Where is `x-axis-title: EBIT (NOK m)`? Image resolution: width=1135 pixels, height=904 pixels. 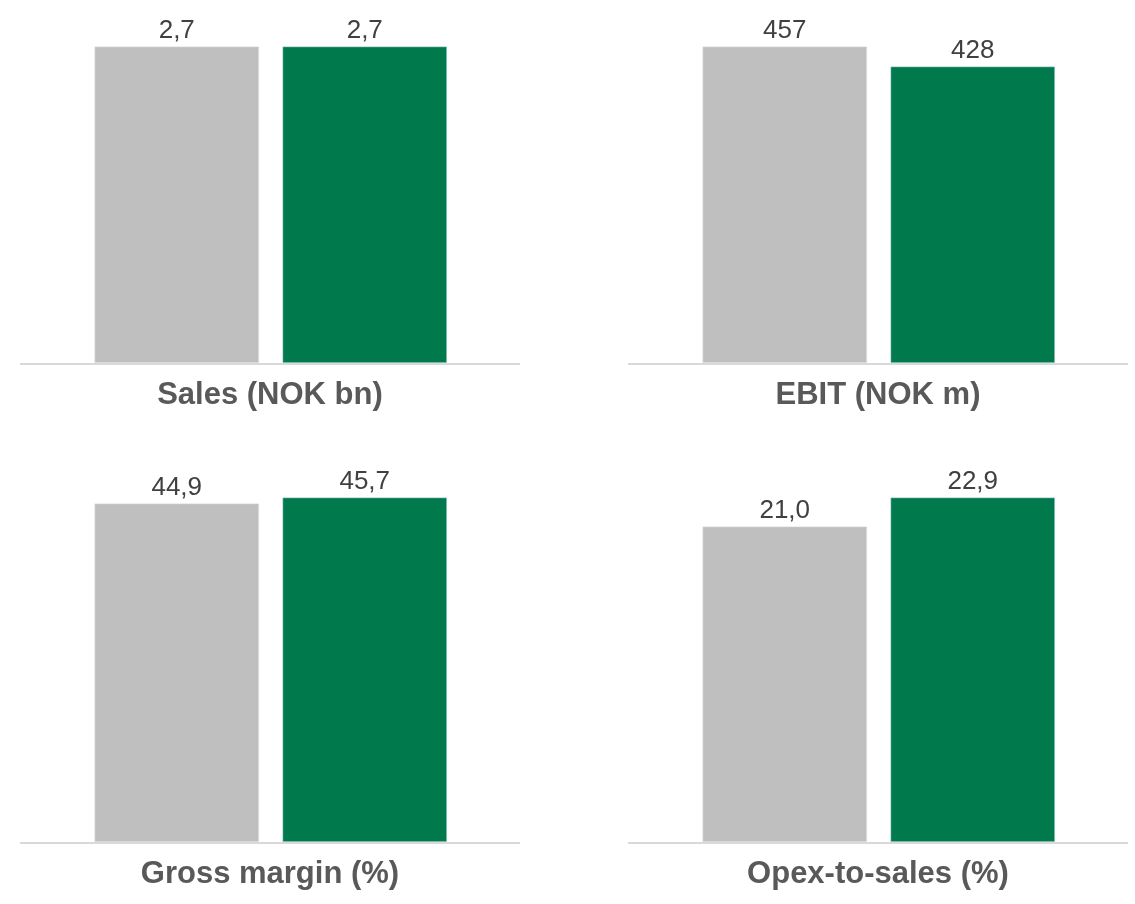
x-axis-title: EBIT (NOK m) is located at coordinates (878, 393).